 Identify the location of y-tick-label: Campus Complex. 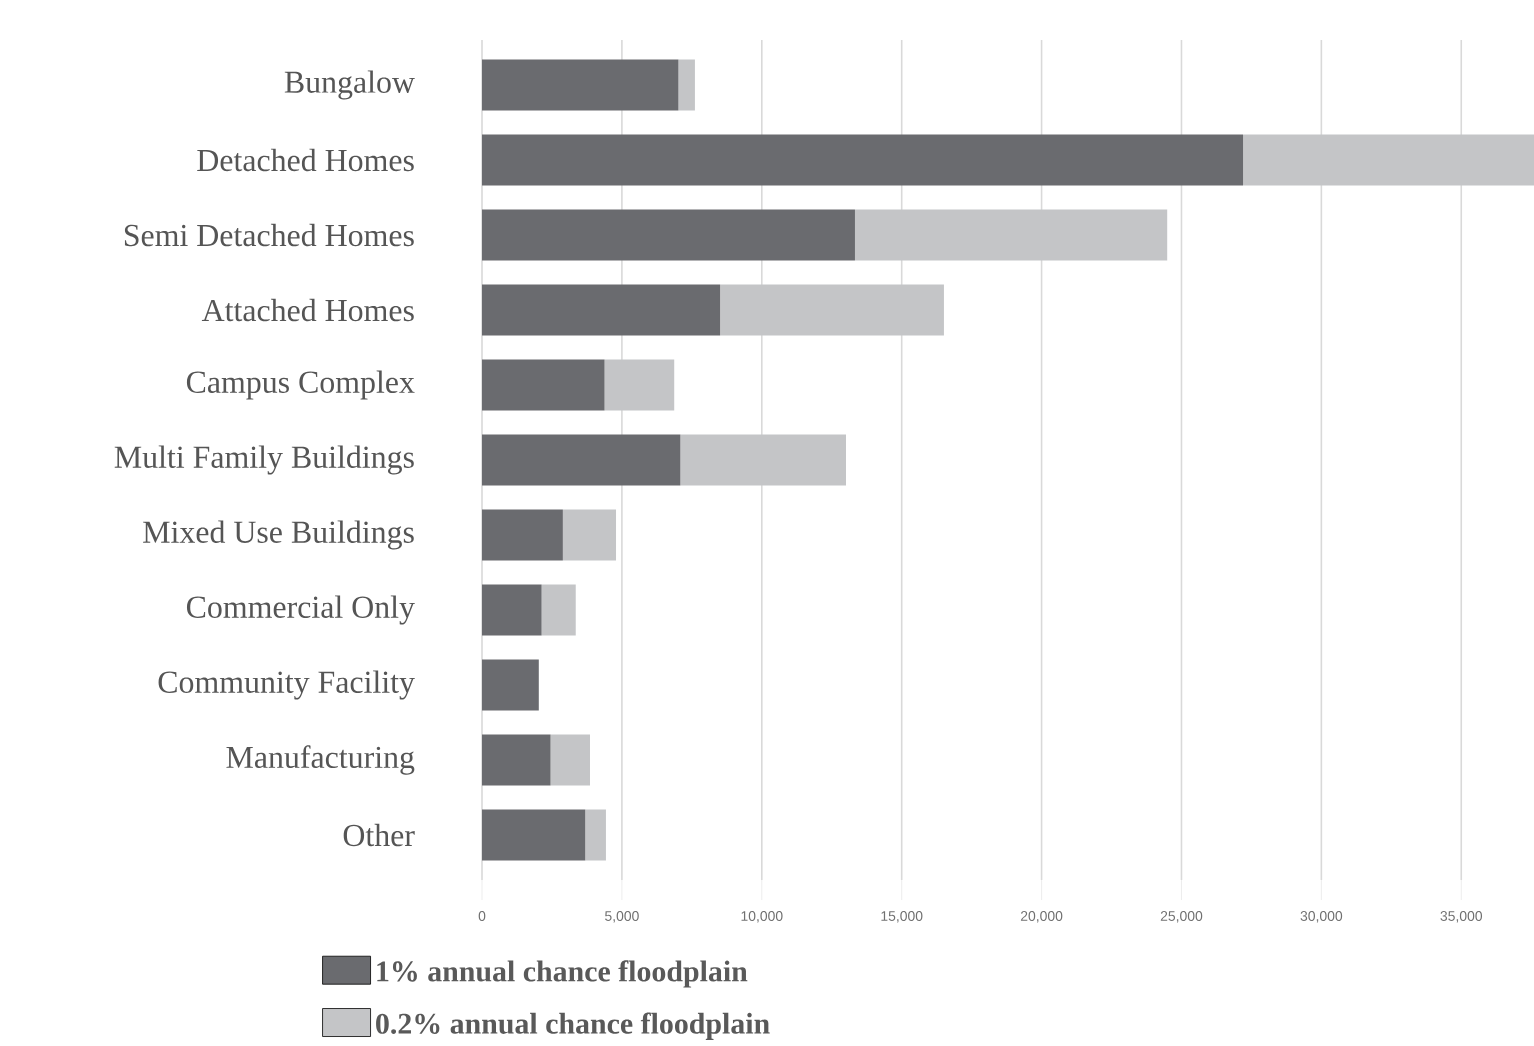
(300, 385).